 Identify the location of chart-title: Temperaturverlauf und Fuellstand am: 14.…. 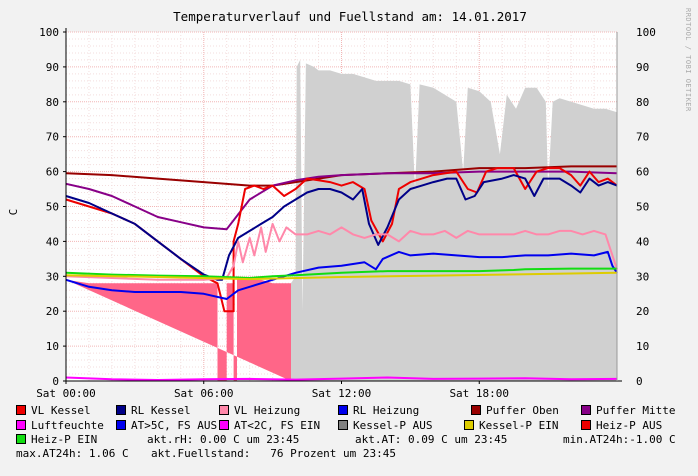
(350, 16).